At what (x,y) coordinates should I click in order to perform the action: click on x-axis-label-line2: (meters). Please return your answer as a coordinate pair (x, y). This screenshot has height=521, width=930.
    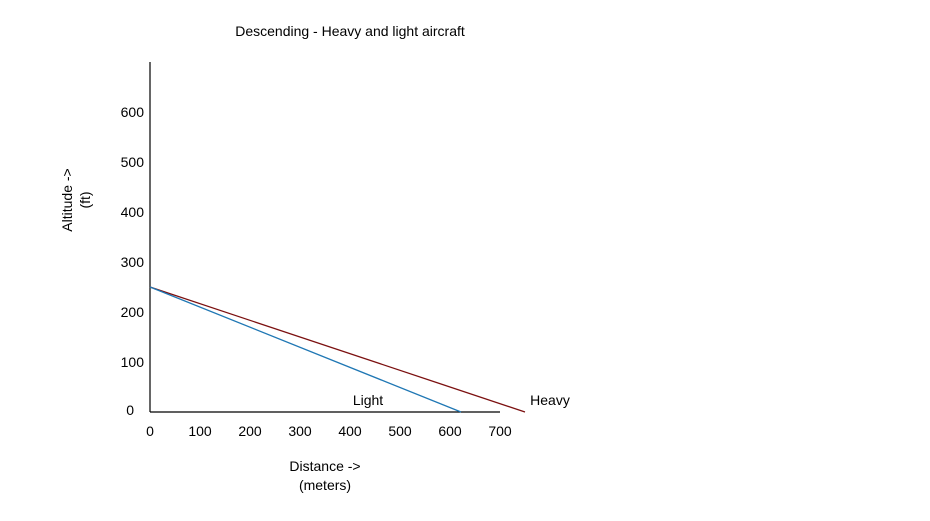
    Looking at the image, I should click on (325, 485).